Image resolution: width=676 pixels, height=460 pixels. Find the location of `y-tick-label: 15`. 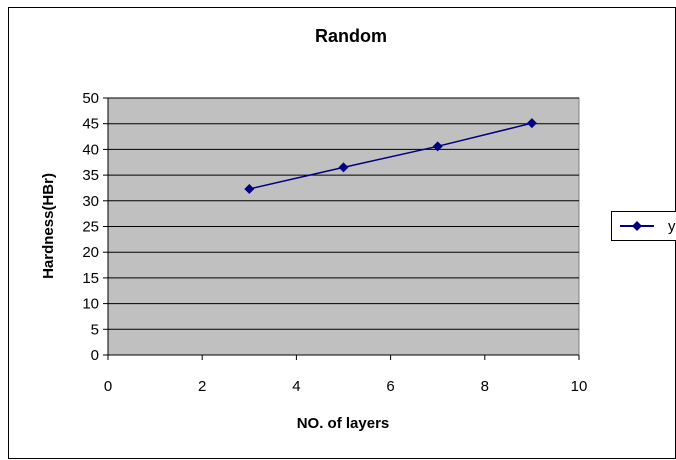

y-tick-label: 15 is located at coordinates (90, 278).